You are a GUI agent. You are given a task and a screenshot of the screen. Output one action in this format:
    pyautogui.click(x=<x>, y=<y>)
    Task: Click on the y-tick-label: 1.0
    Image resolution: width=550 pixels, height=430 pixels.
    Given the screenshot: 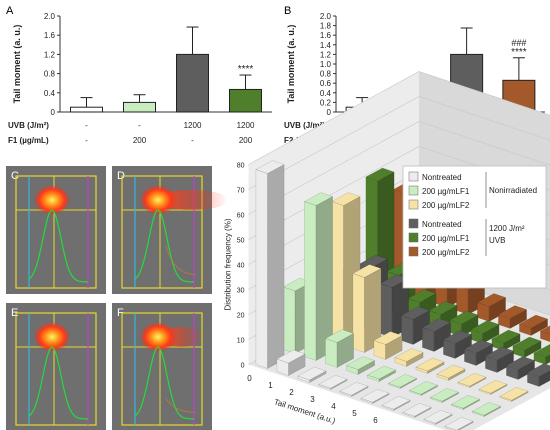 What is the action you would take?
    pyautogui.click(x=326, y=64)
    